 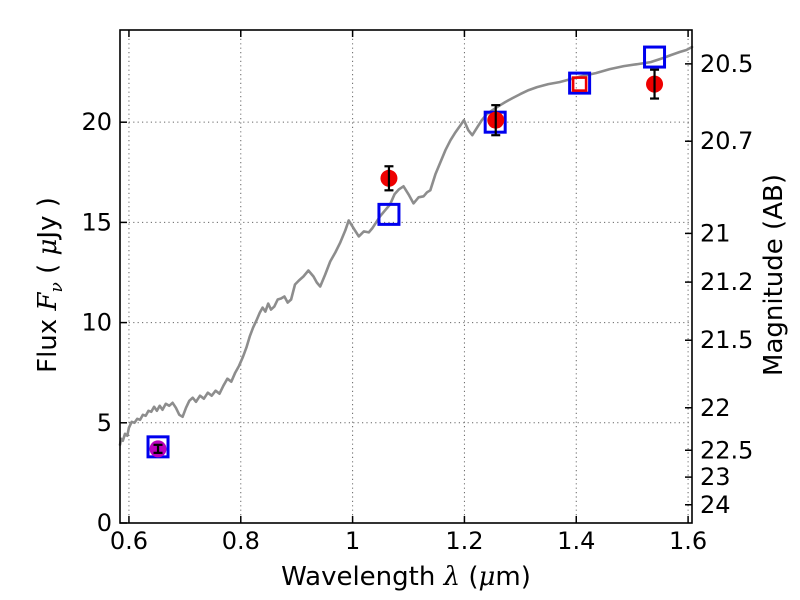 What do you see at coordinates (104, 523) in the screenshot?
I see `y-tick-label-left: 0` at bounding box center [104, 523].